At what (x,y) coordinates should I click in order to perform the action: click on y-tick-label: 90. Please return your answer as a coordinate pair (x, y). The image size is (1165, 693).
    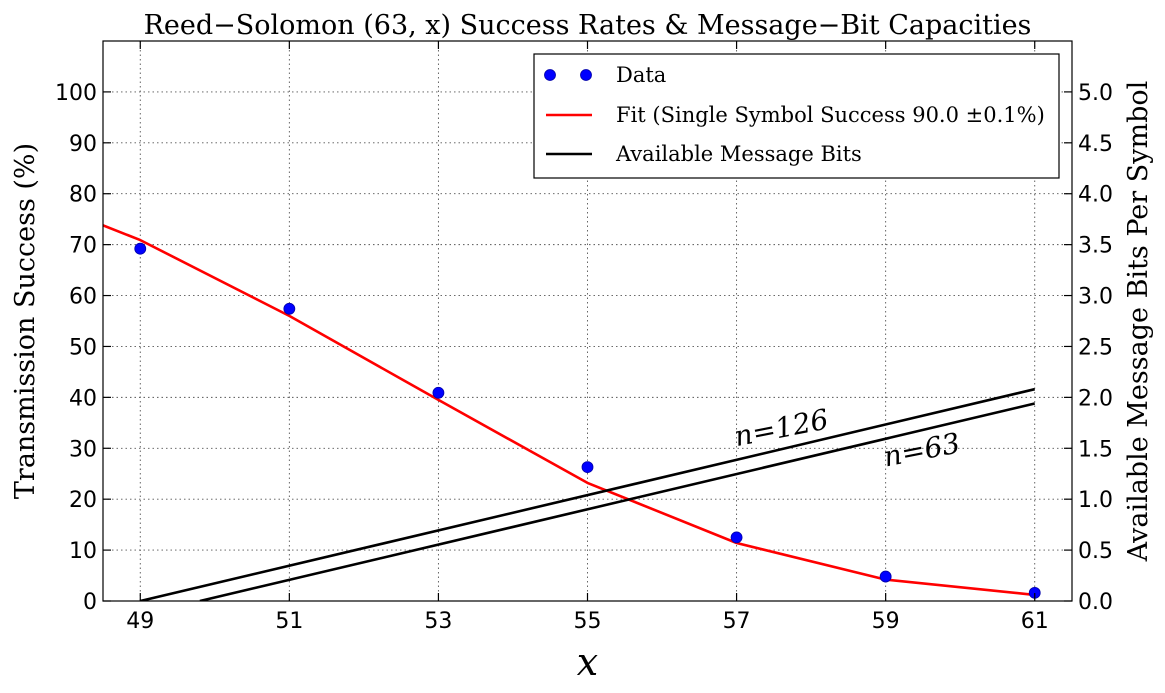
    Looking at the image, I should click on (83, 144).